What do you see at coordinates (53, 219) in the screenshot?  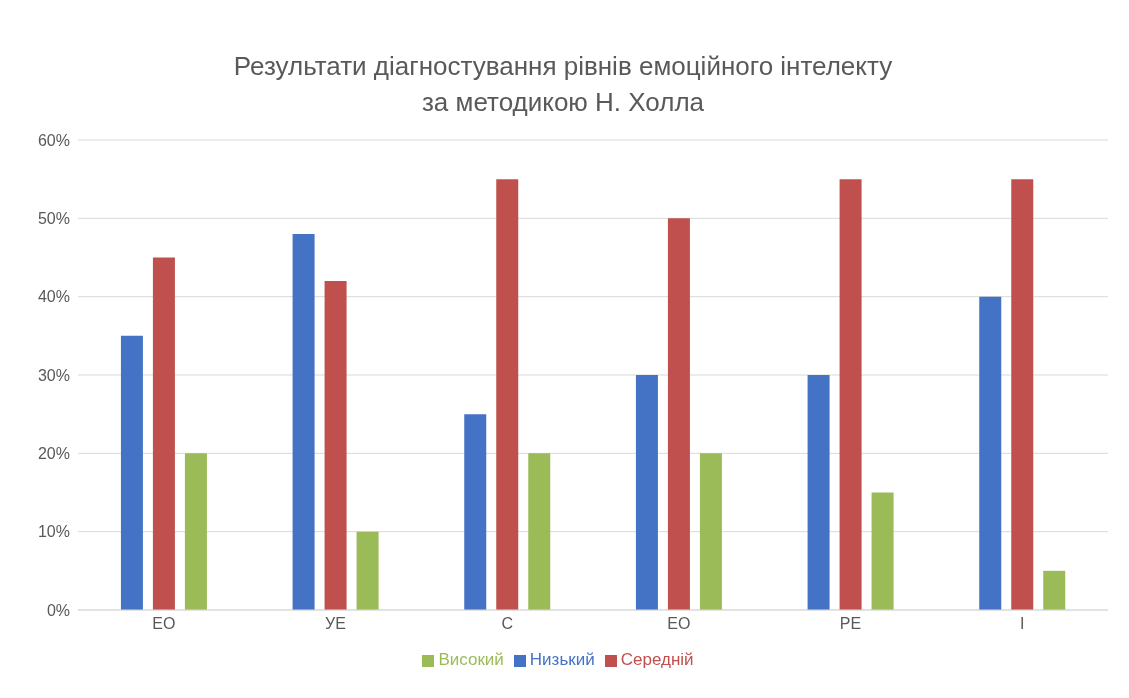 I see `y-tick-label: 50%` at bounding box center [53, 219].